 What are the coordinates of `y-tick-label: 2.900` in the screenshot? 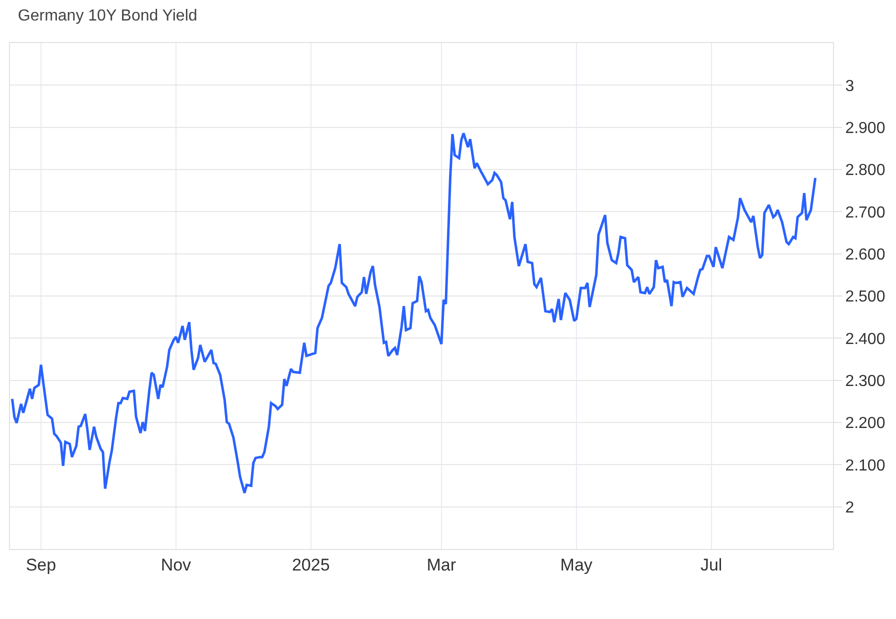 It's located at (865, 128).